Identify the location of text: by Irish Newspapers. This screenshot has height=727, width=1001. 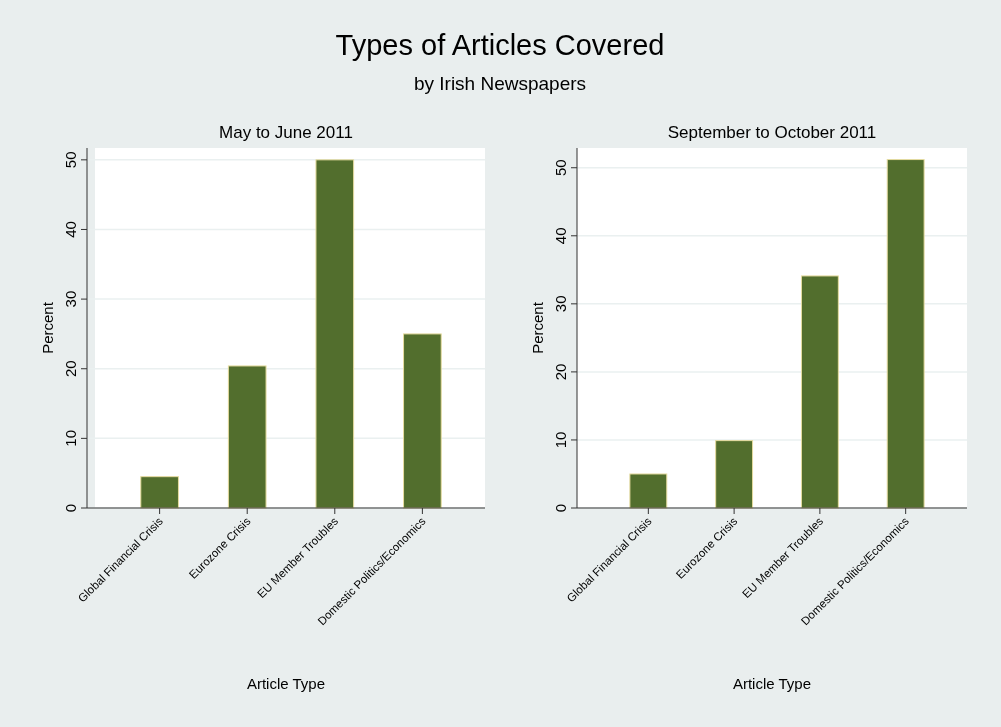
(500, 83).